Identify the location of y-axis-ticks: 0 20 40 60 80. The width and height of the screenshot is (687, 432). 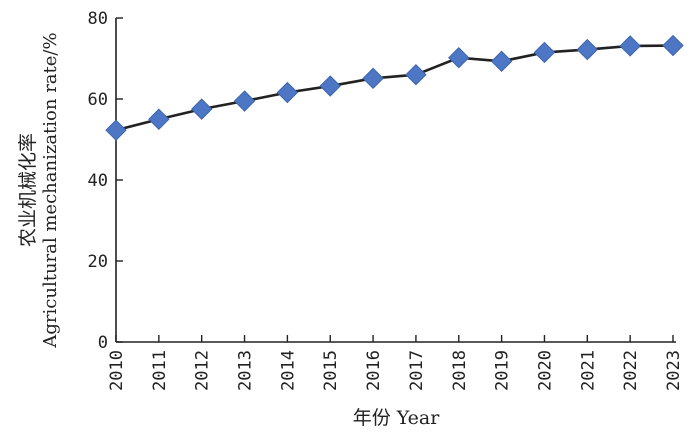
(105, 181).